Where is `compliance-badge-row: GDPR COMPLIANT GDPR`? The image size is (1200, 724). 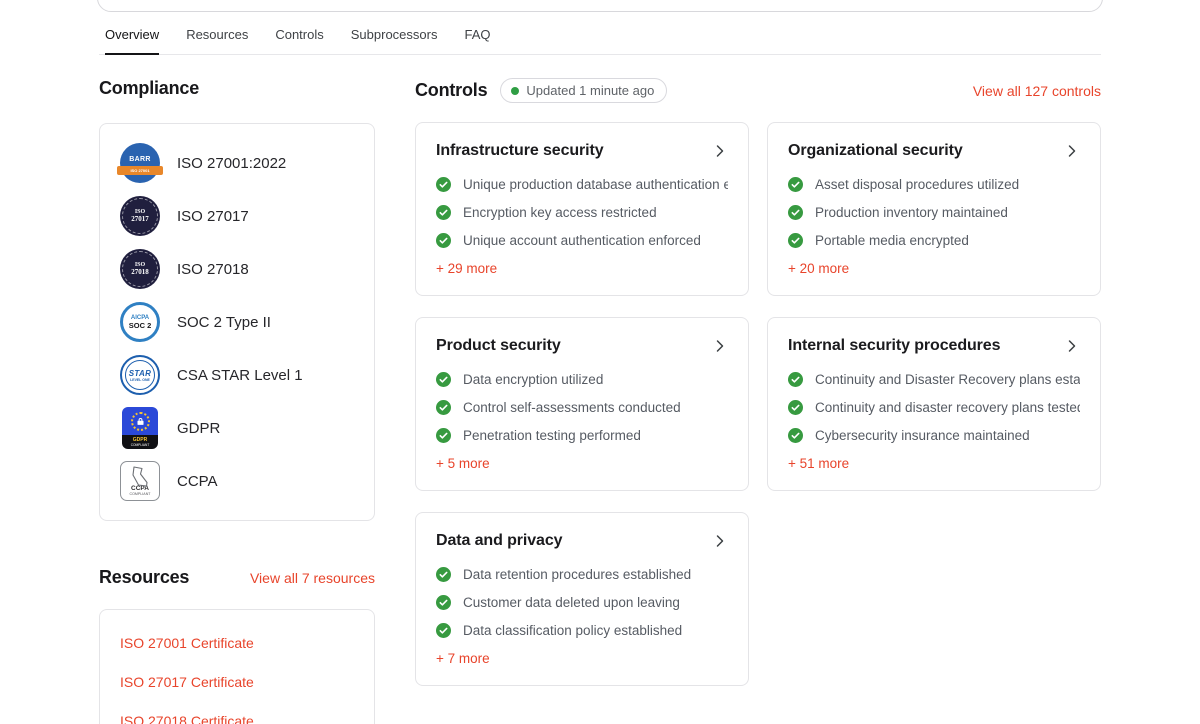 compliance-badge-row: GDPR COMPLIANT GDPR is located at coordinates (237, 428).